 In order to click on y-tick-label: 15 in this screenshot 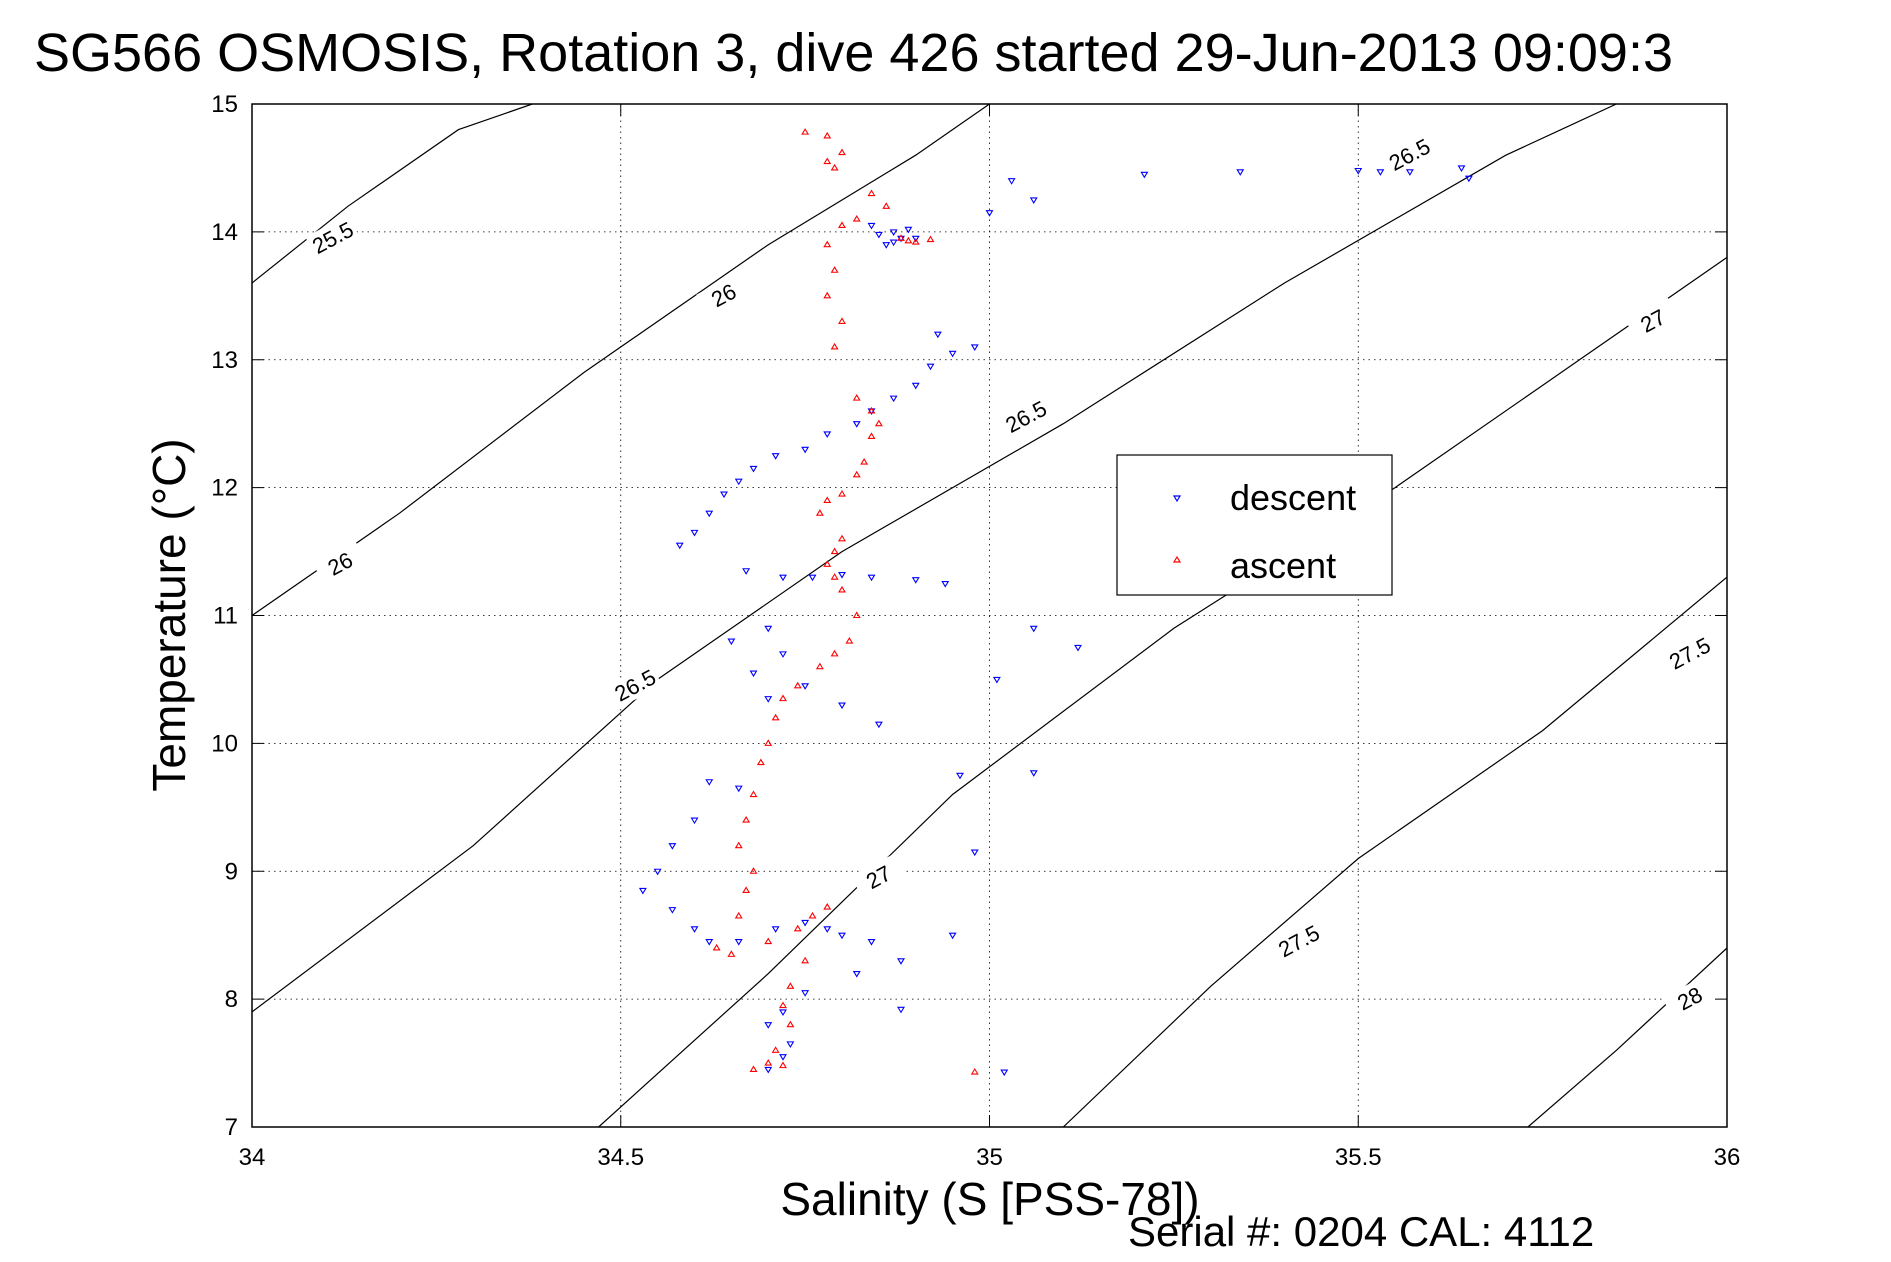, I will do `click(224, 104)`.